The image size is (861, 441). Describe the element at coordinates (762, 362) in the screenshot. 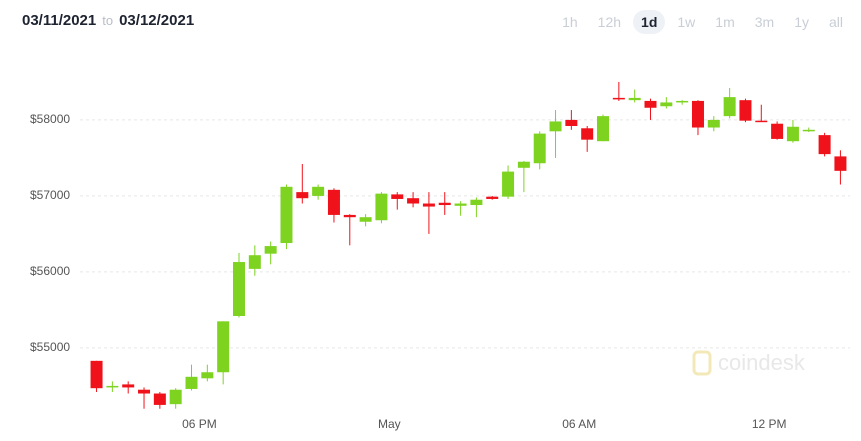

I see `watermark-text: coindesk` at that location.